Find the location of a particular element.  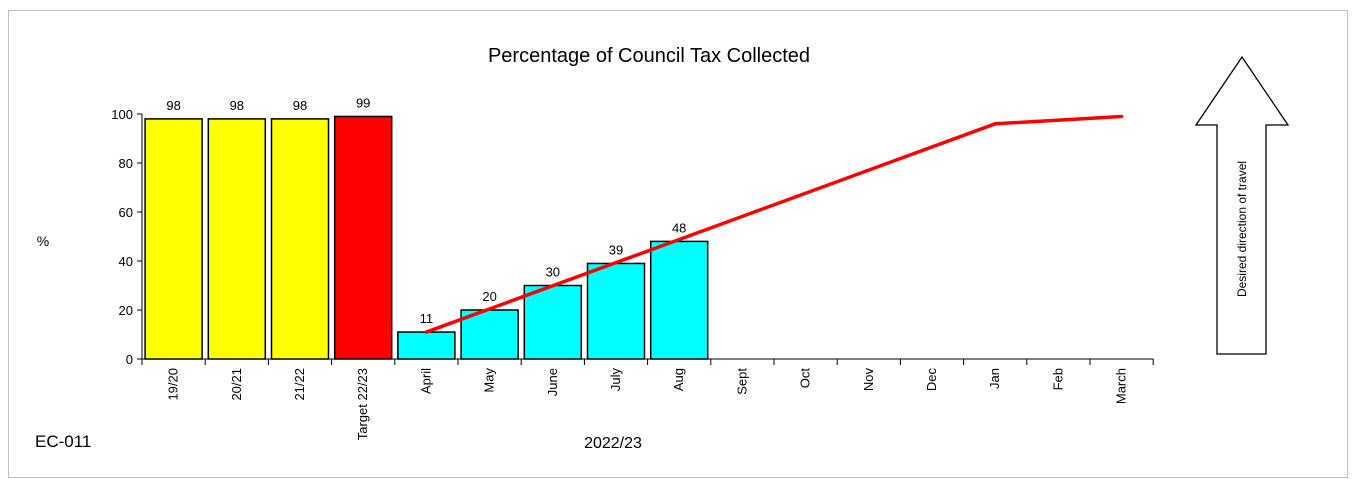

up-arrow-icon is located at coordinates (1242, 205).